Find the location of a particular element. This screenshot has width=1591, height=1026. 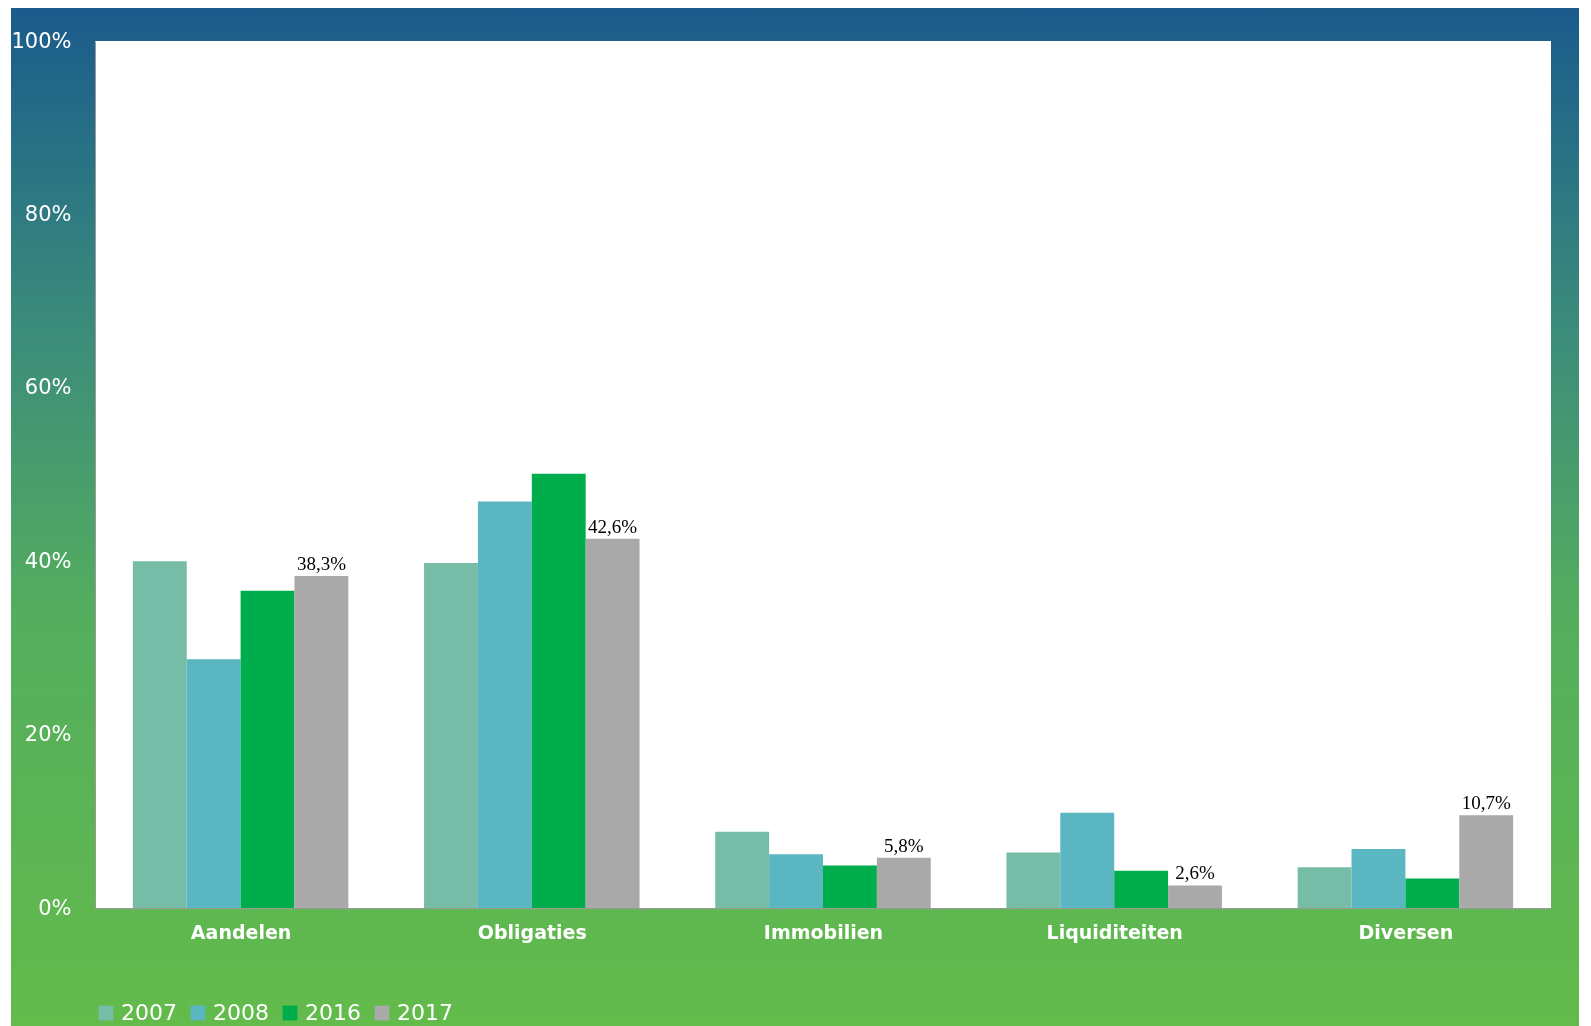

legend-label: 2016 is located at coordinates (333, 1012).